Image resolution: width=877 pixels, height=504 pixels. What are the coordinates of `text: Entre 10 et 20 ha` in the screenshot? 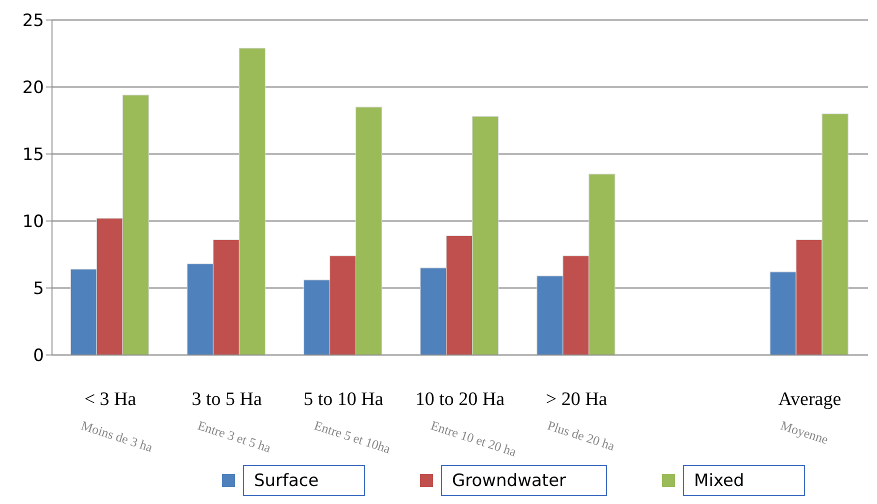 It's located at (473, 439).